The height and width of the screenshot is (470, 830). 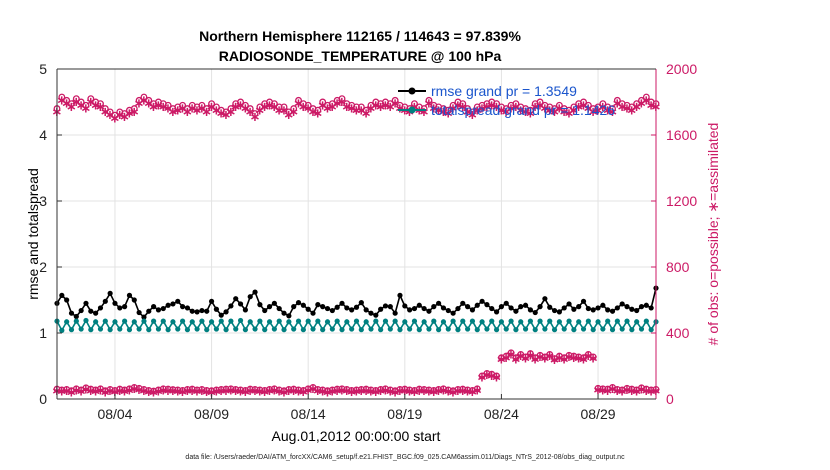 What do you see at coordinates (356, 325) in the screenshot?
I see `series-totalspread` at bounding box center [356, 325].